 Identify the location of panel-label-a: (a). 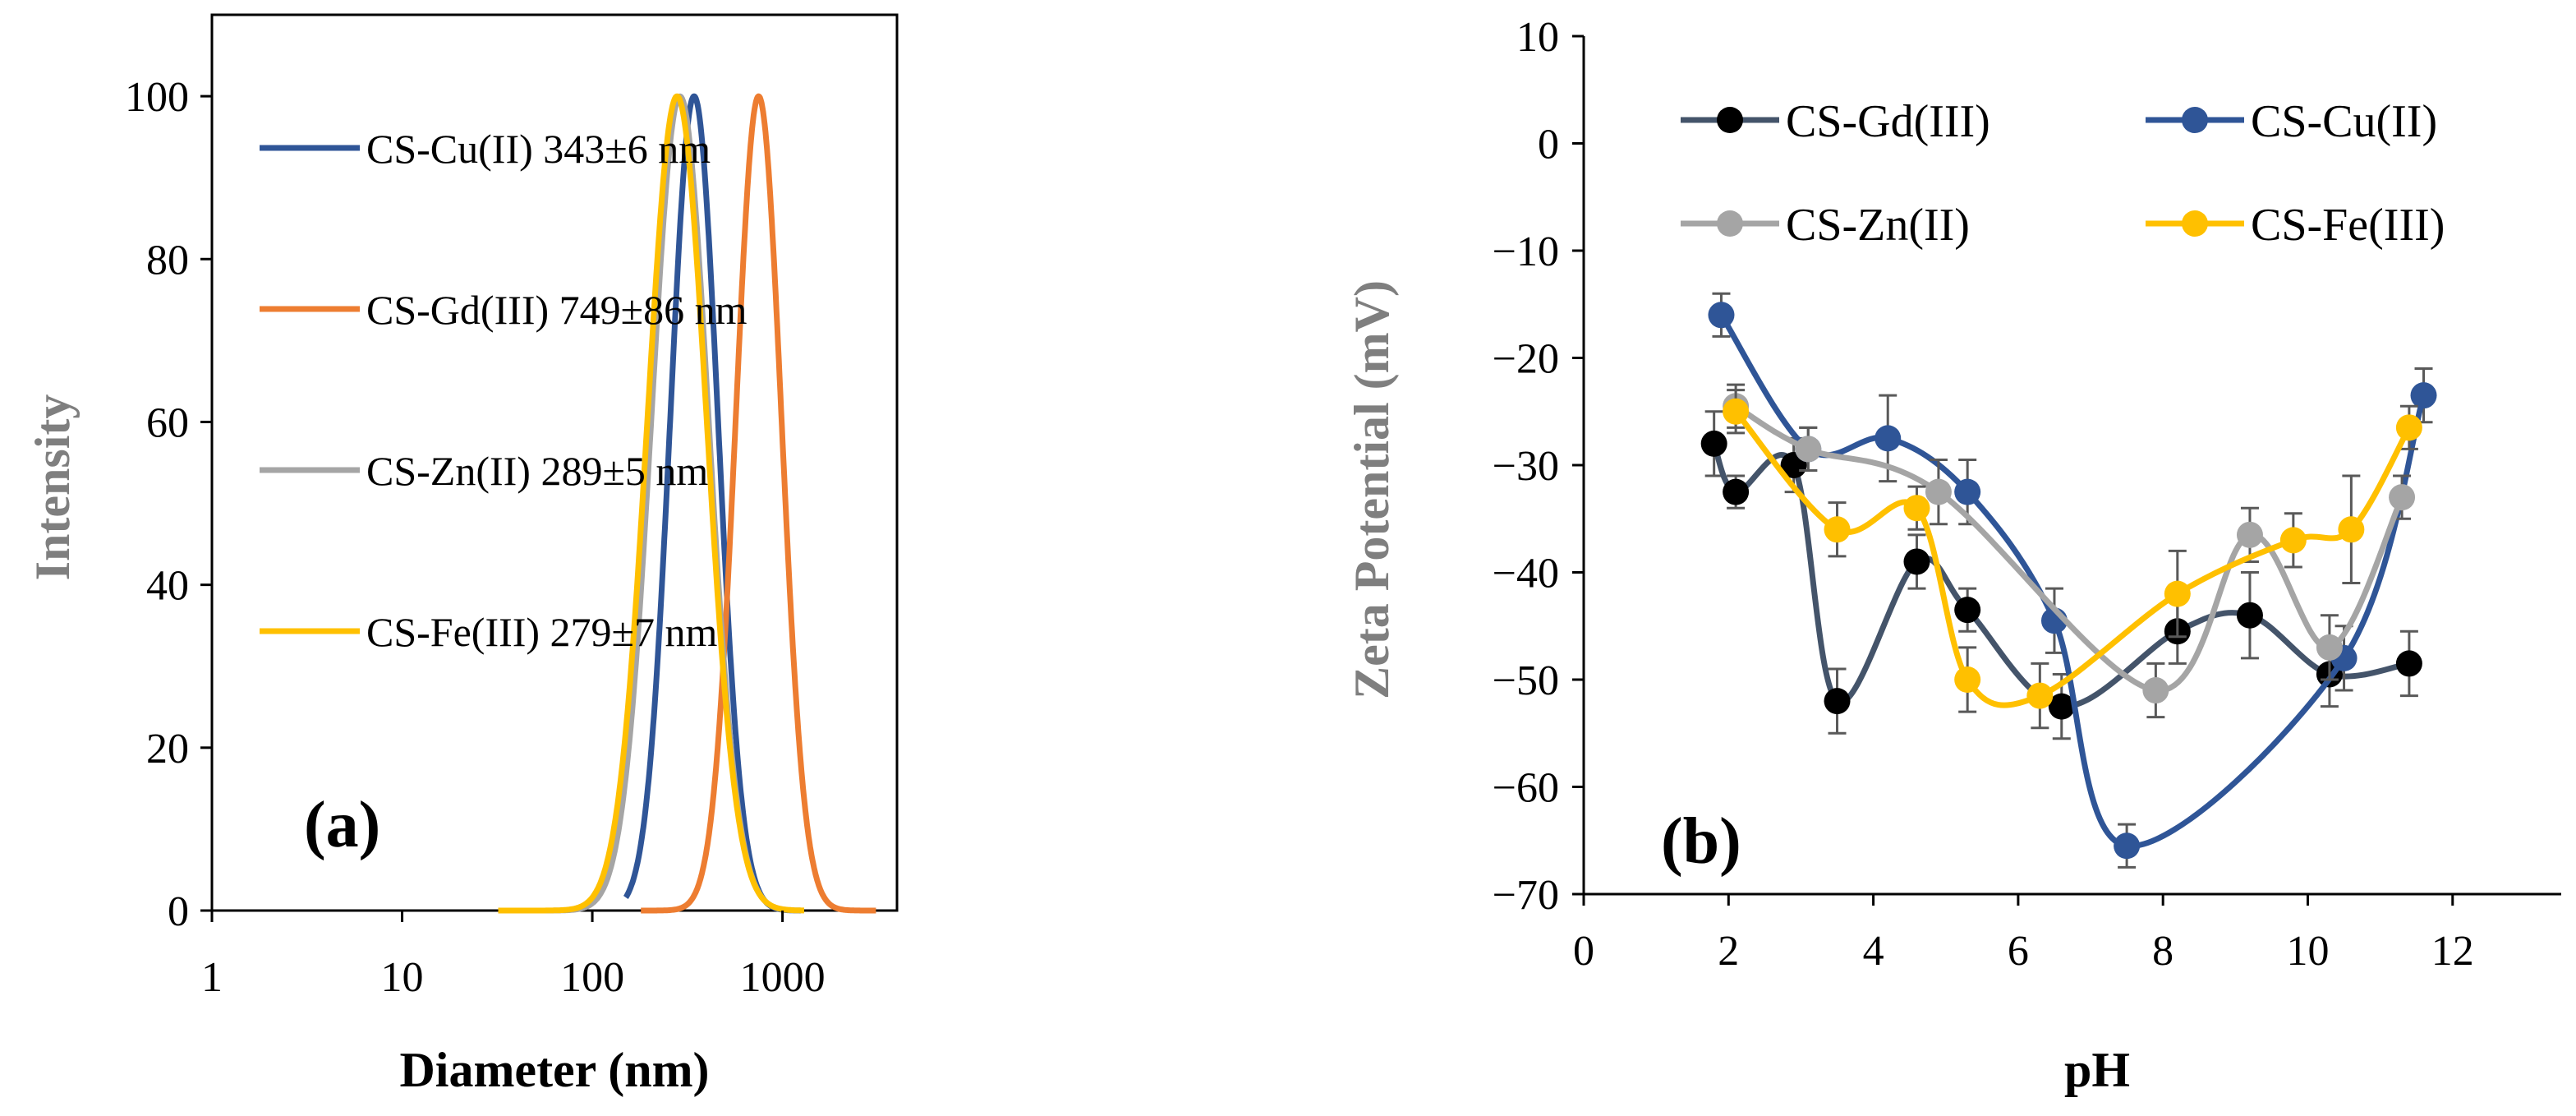
(342, 825).